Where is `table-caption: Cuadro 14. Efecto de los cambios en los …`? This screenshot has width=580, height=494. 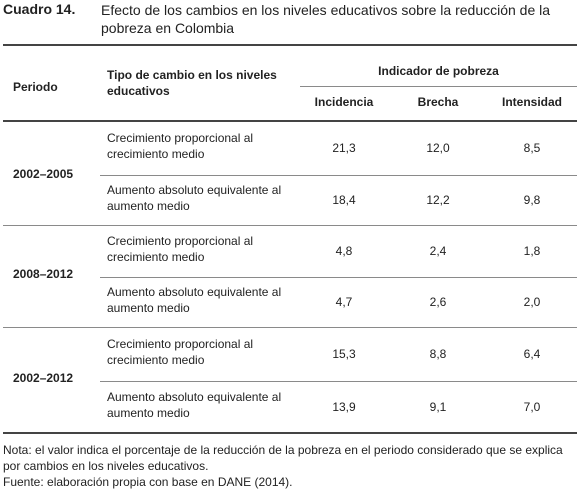
table-caption: Cuadro 14. Efecto de los cambios en los … is located at coordinates (290, 22).